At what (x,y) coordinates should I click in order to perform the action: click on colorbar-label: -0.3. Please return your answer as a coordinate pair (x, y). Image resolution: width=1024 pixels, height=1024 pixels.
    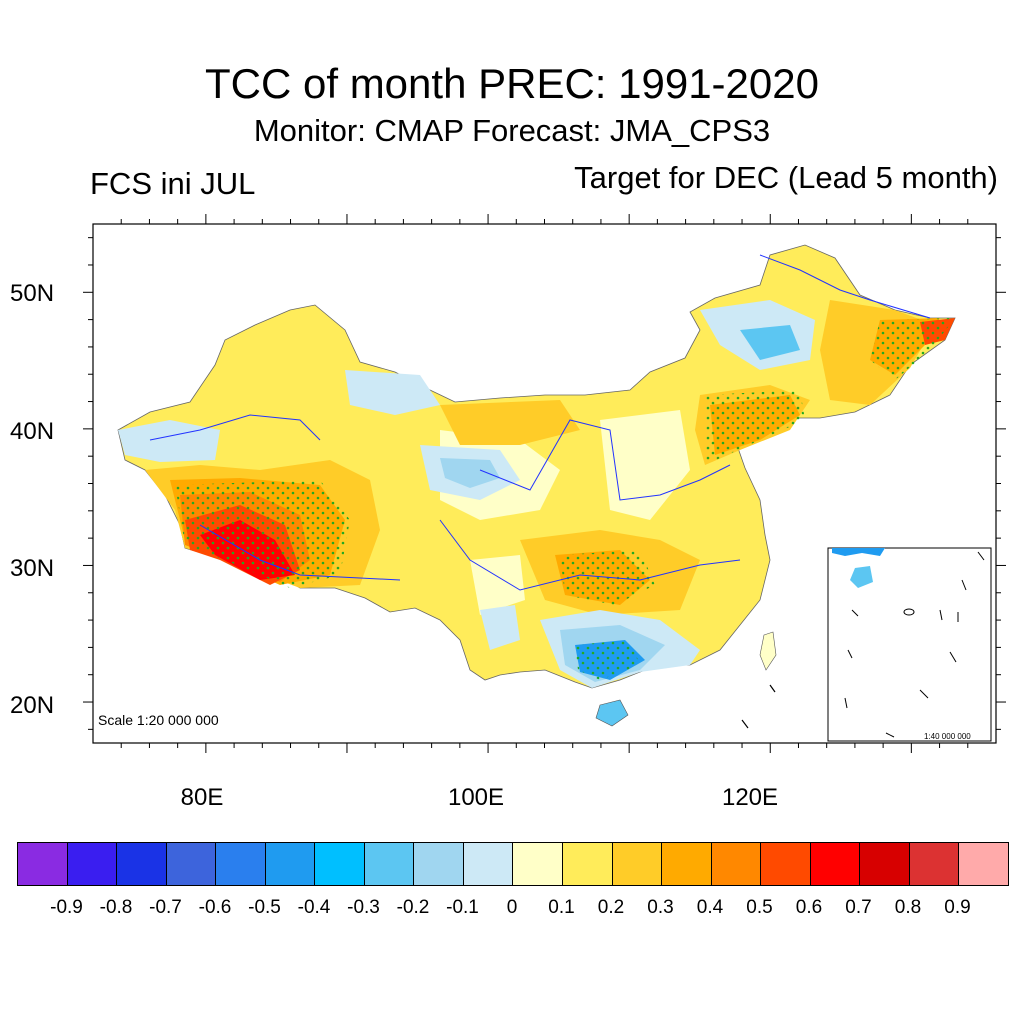
    Looking at the image, I should click on (363, 907).